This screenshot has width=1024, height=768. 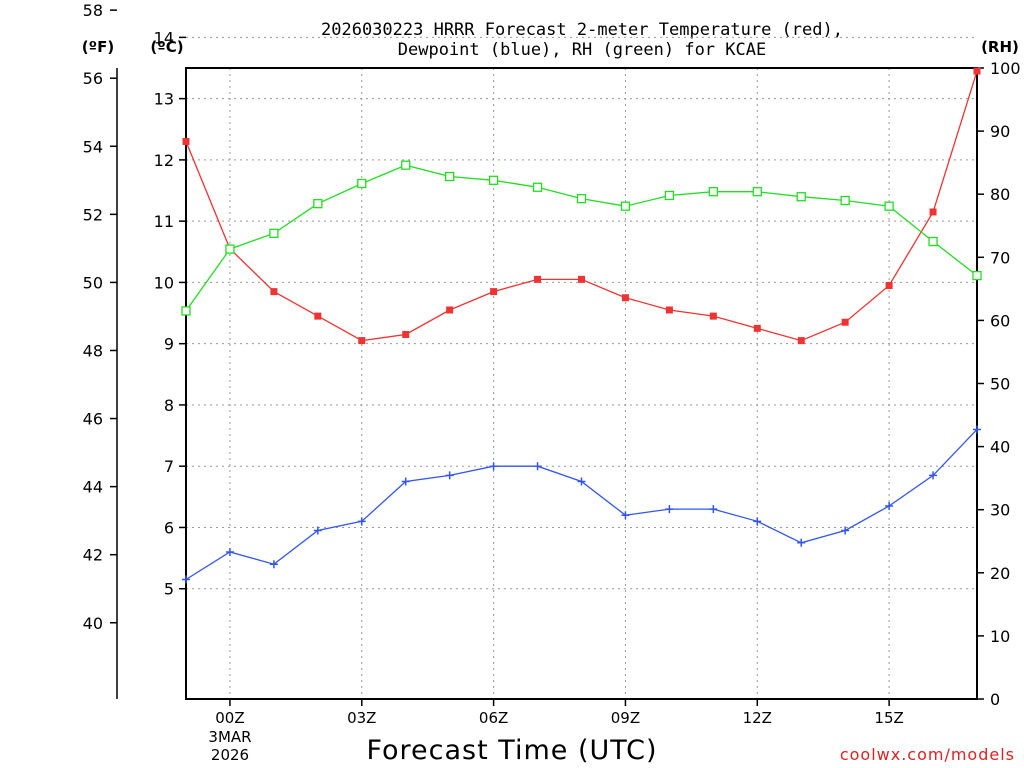 What do you see at coordinates (170, 313) in the screenshot?
I see `celsius-axis: 5 6 7 8 9 10 11 12 13 14` at bounding box center [170, 313].